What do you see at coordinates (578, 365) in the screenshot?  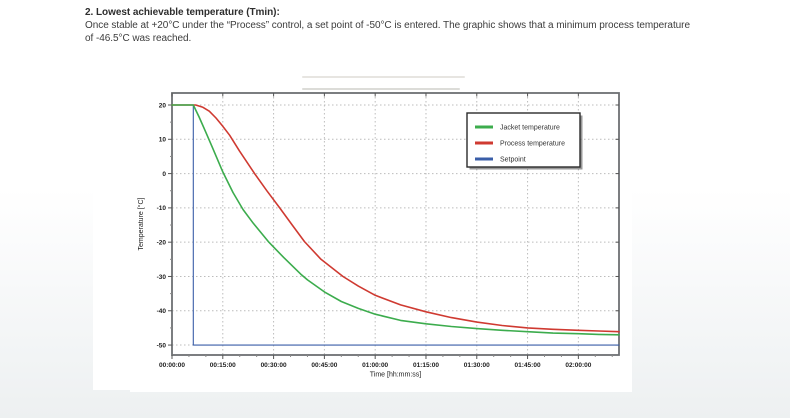 I see `svg-text: 02:00:00` at bounding box center [578, 365].